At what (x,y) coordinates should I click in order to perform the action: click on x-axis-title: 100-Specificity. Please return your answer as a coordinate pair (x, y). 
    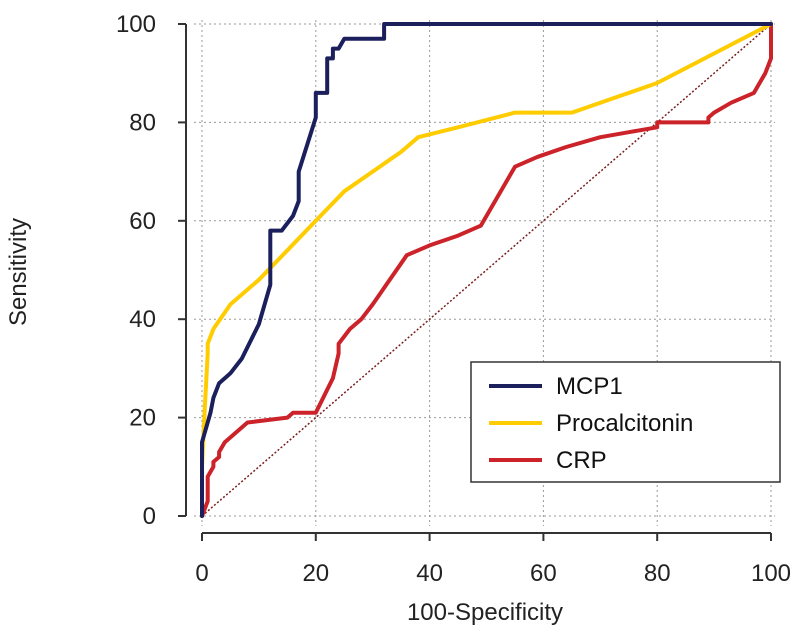
    Looking at the image, I should click on (485, 612).